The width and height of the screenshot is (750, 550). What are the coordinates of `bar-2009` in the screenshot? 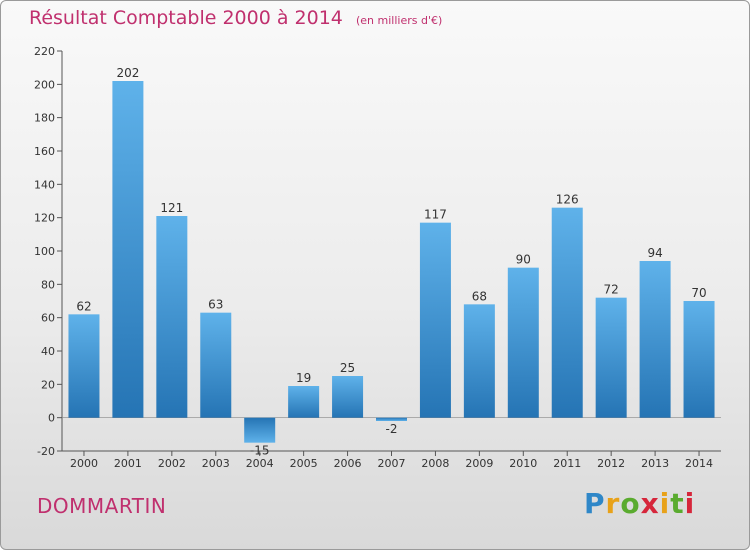 It's located at (479, 361).